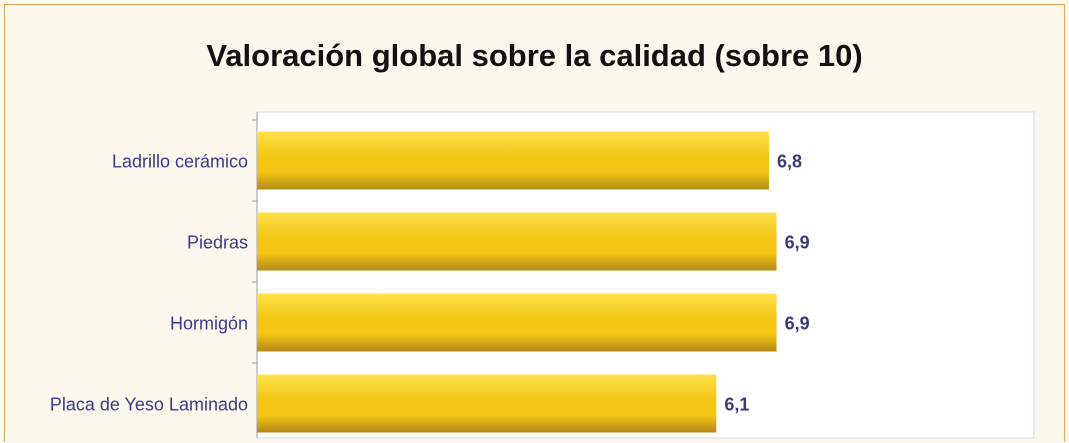  I want to click on category-label: Ladrillo cerámico, so click(180, 162).